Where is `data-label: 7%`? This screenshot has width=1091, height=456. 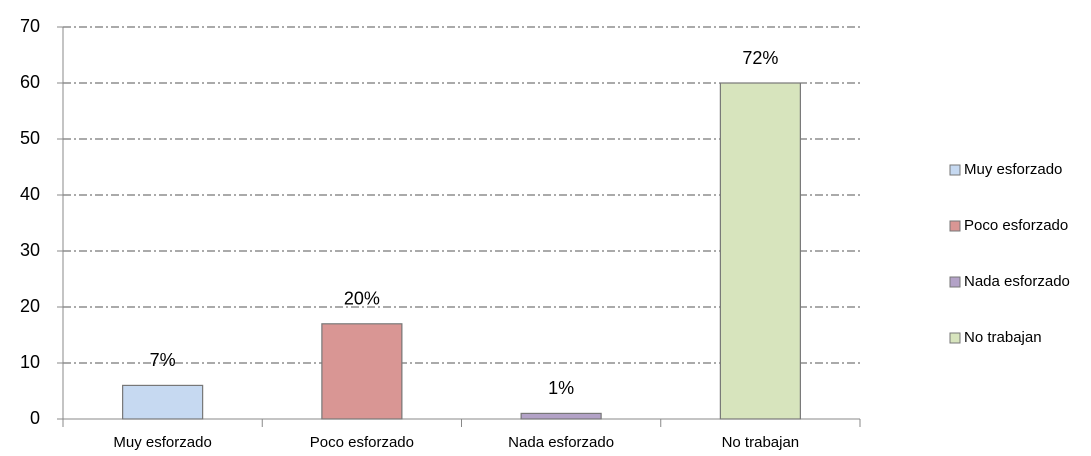
data-label: 7% is located at coordinates (163, 360).